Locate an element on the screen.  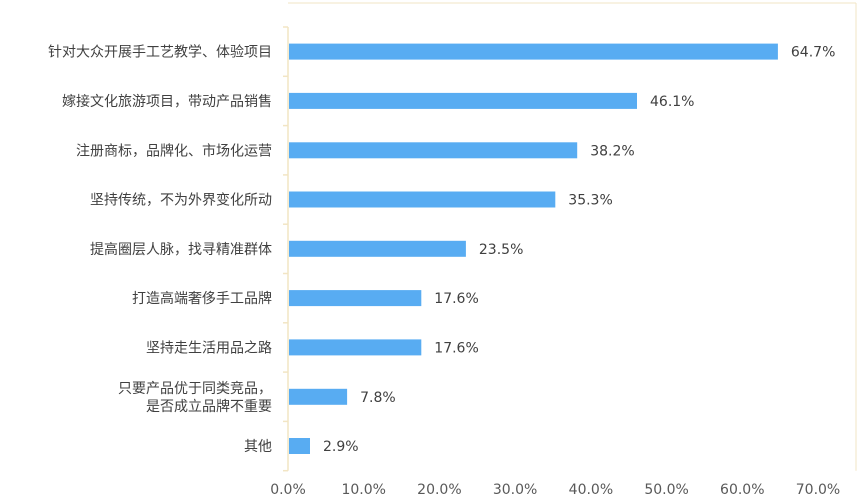
x-tick-label: 30.0% is located at coordinates (515, 490).